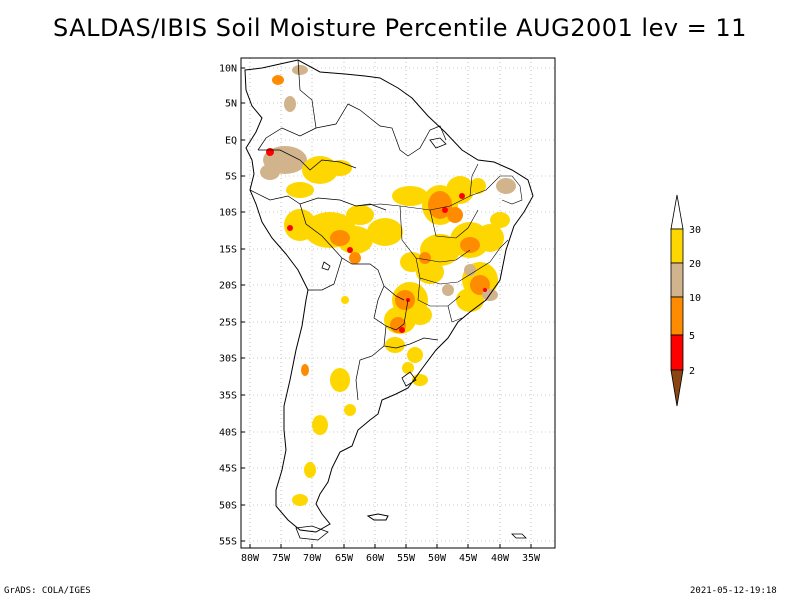 The width and height of the screenshot is (800, 600). I want to click on lon-tick-label: 80W, so click(250, 558).